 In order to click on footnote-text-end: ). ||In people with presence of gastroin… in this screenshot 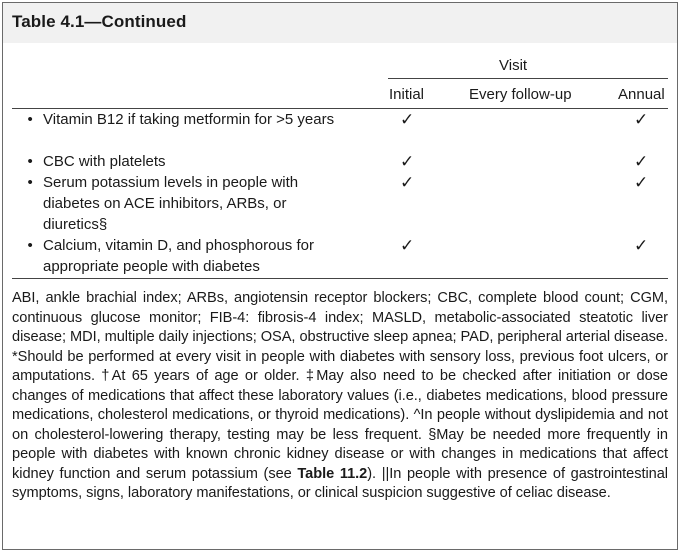, I will do `click(340, 483)`.